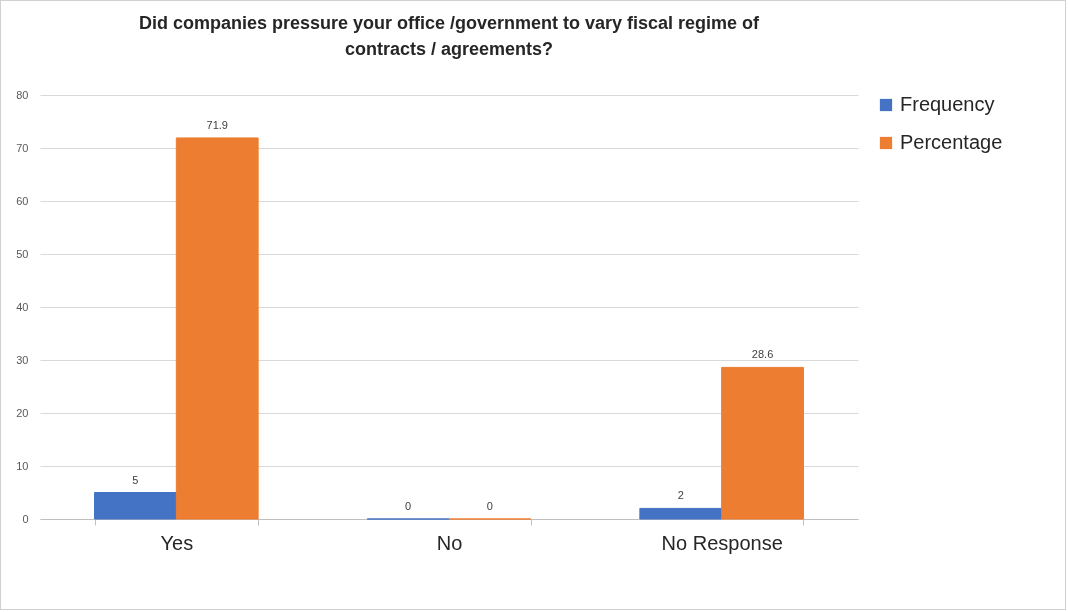 The width and height of the screenshot is (1068, 612). Describe the element at coordinates (22, 359) in the screenshot. I see `y-tick-label: 30` at that location.